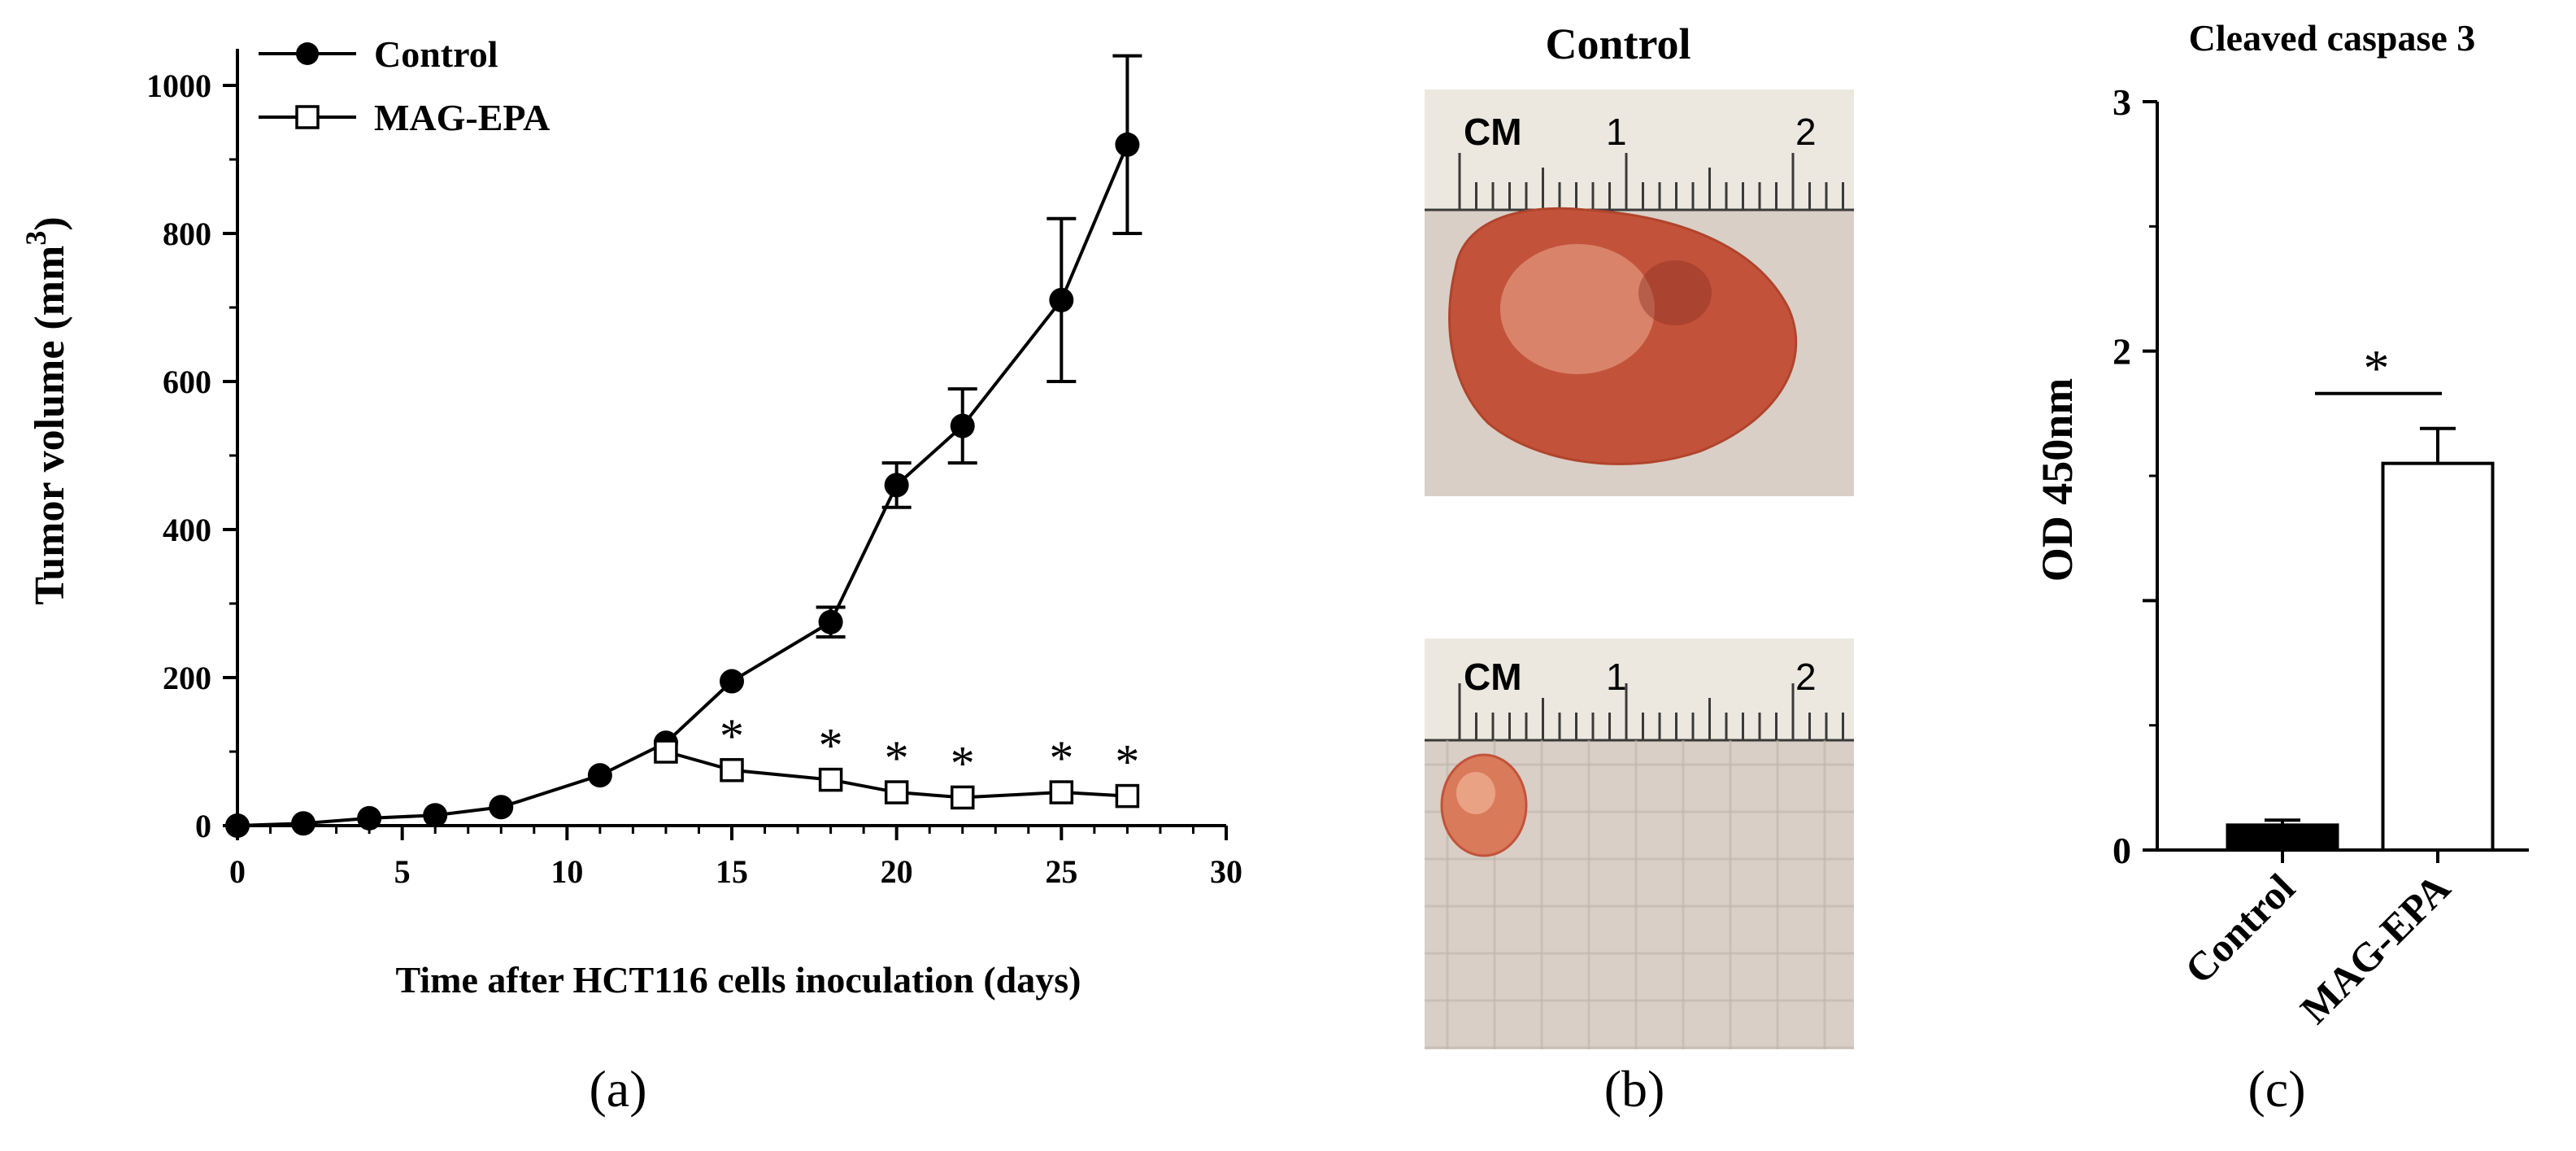 This screenshot has width=2576, height=1151. I want to click on panel-b-label: (b), so click(1635, 1089).